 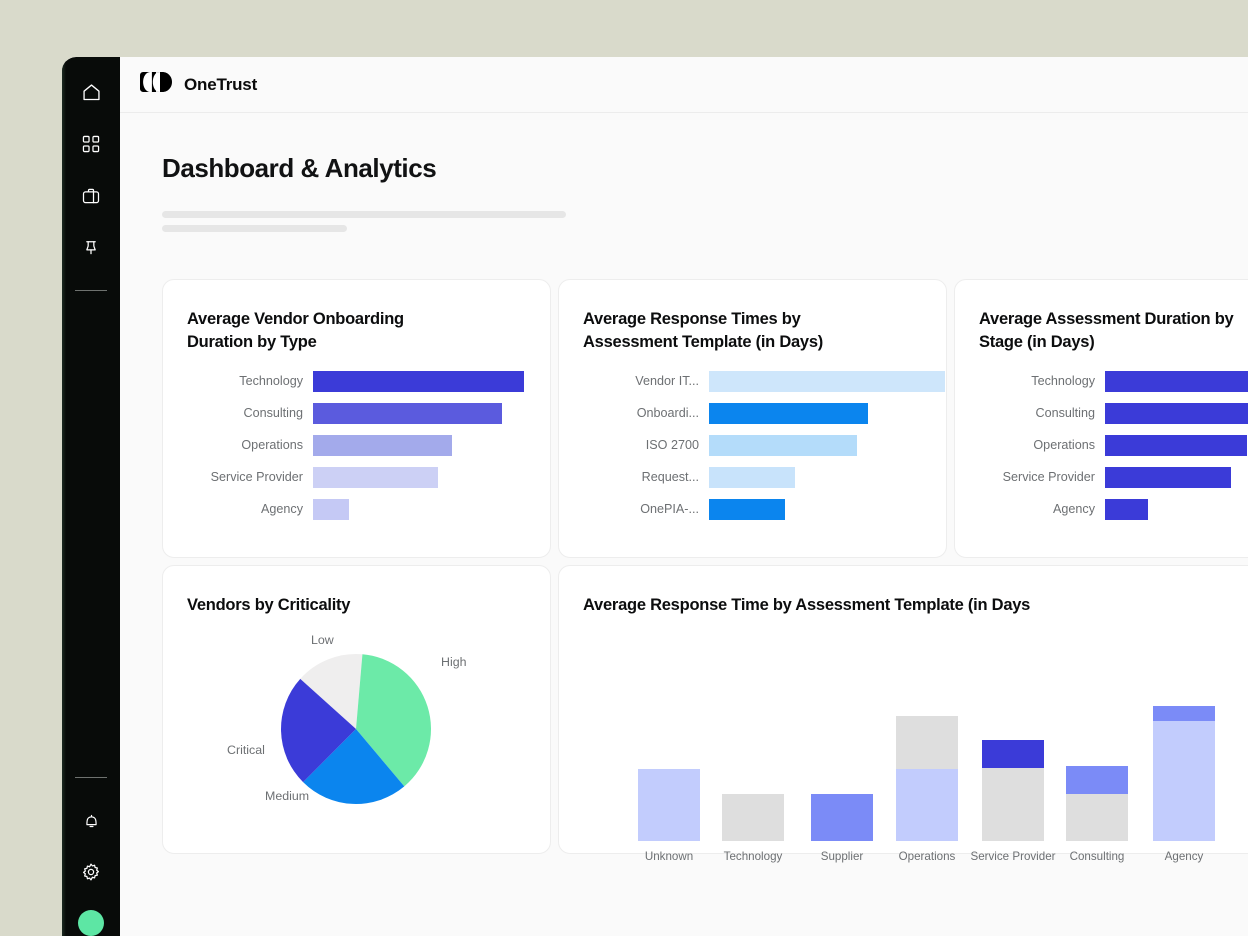 I want to click on pie-svg, so click(x=356, y=728).